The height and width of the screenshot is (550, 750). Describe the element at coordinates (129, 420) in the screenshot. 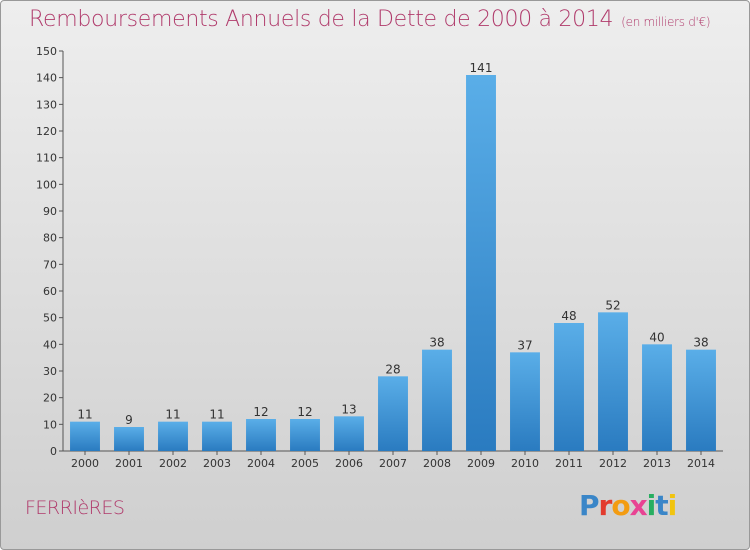

I see `bar-value-label: 9` at that location.